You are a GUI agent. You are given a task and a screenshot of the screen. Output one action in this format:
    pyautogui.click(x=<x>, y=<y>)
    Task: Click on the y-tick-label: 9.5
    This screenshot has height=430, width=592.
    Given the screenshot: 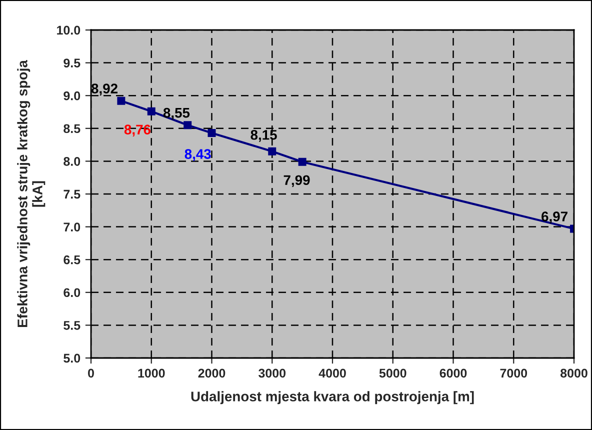 What is the action you would take?
    pyautogui.click(x=72, y=63)
    